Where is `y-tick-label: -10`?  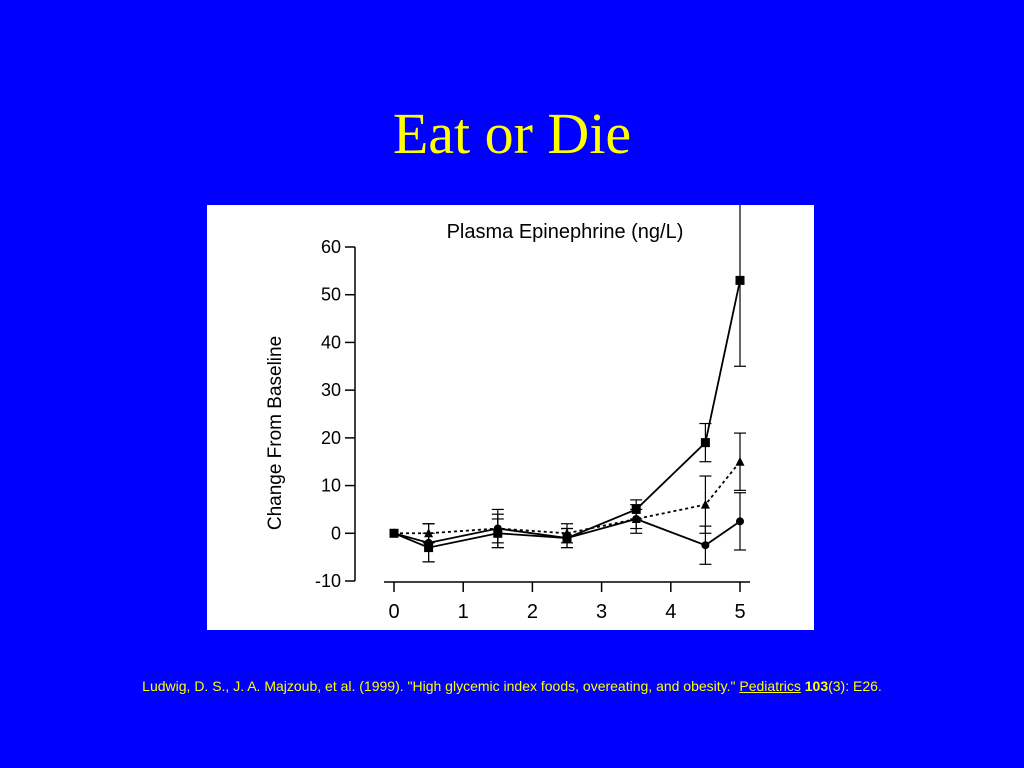 y-tick-label: -10 is located at coordinates (328, 581).